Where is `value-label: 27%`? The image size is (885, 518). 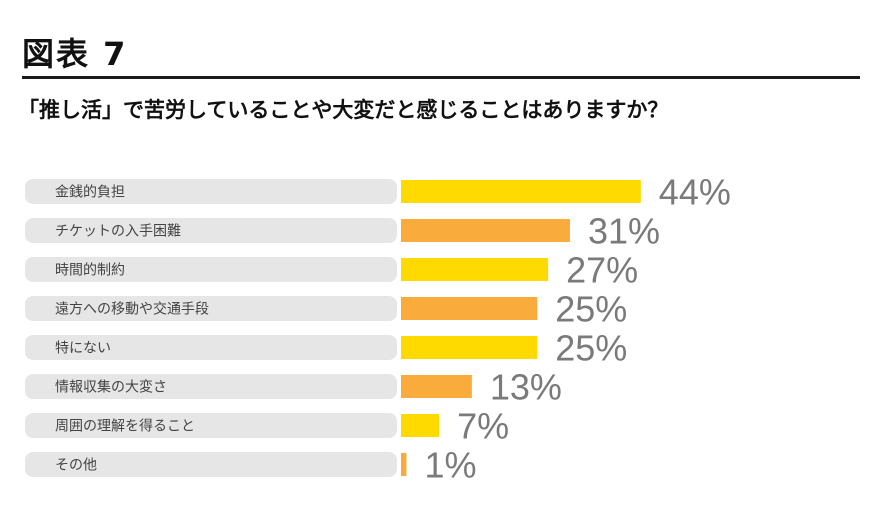
value-label: 27% is located at coordinates (602, 270).